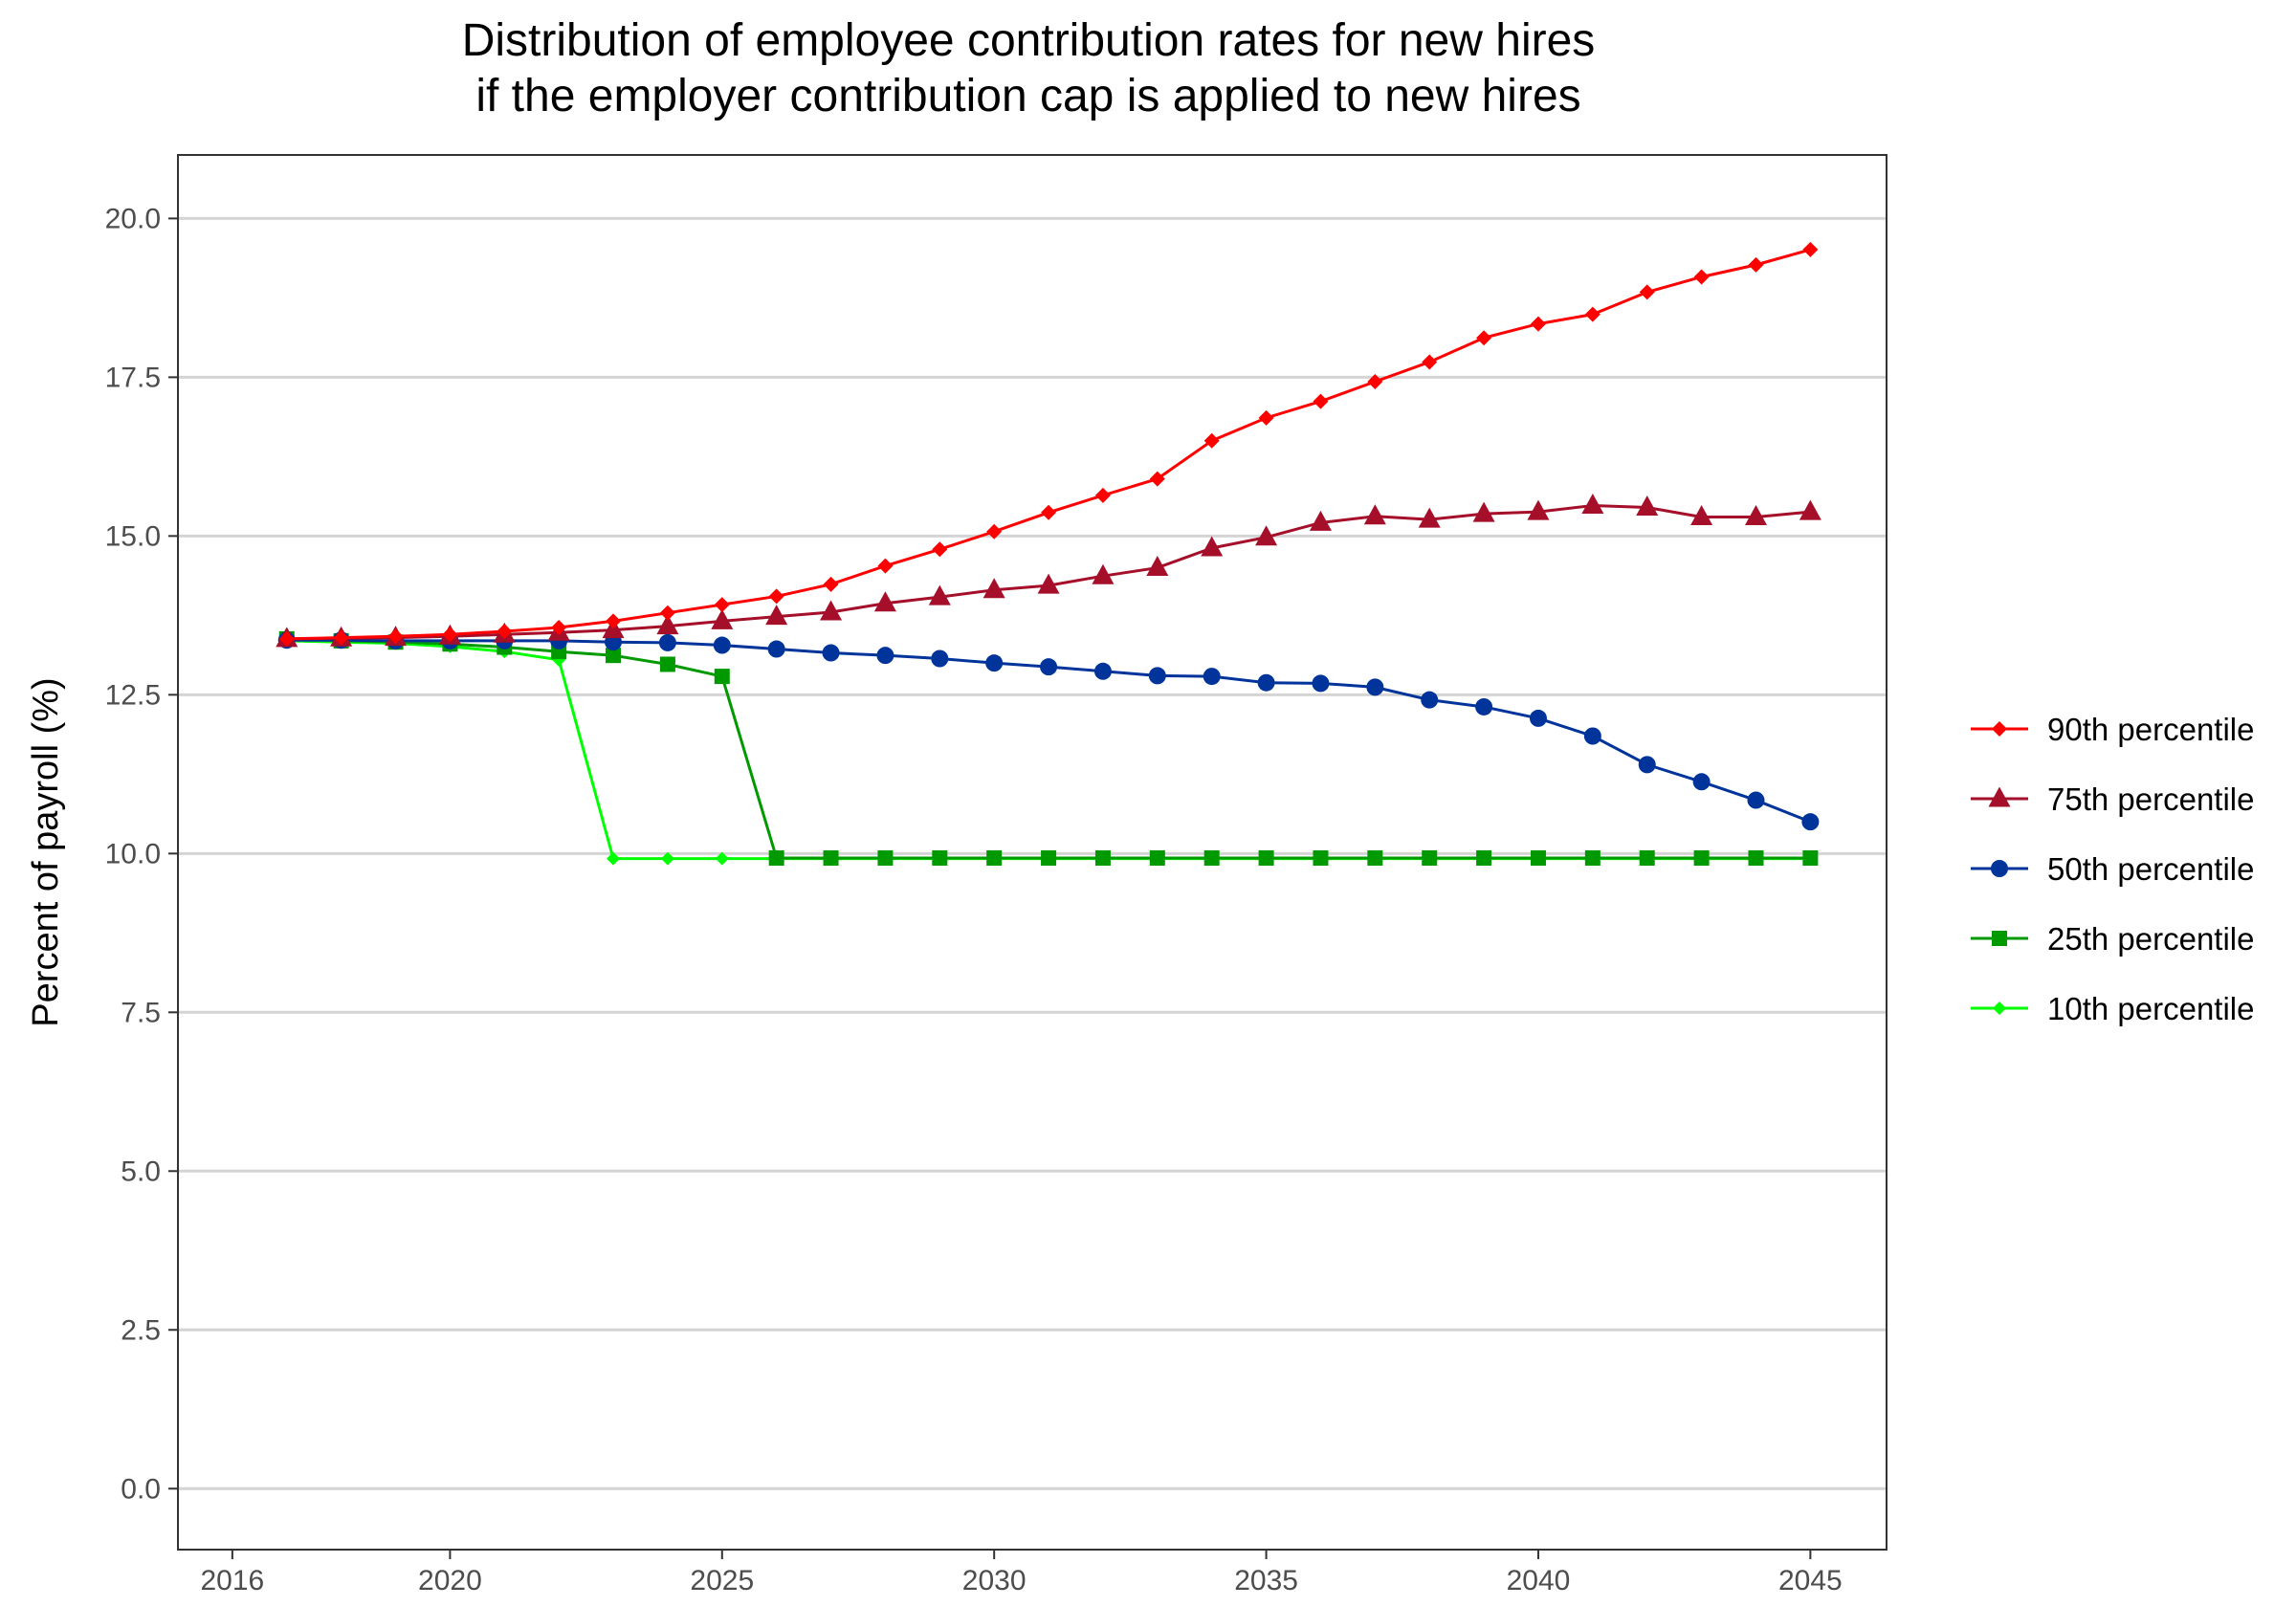 This screenshot has width=2296, height=1607. Describe the element at coordinates (46, 851) in the screenshot. I see `y-axis-title: Percent of payroll (%)` at that location.